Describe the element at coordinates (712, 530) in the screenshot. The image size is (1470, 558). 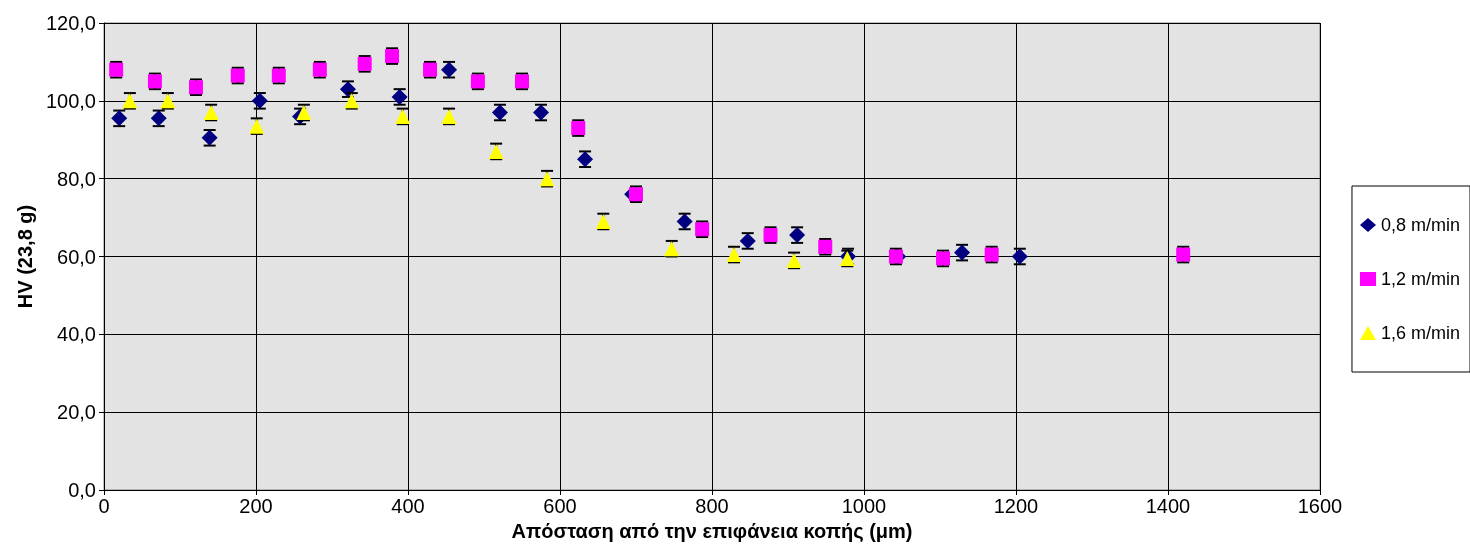
I see `x-axis-title: Απόσταση από την επιφάνεια κοπής (μm)` at that location.